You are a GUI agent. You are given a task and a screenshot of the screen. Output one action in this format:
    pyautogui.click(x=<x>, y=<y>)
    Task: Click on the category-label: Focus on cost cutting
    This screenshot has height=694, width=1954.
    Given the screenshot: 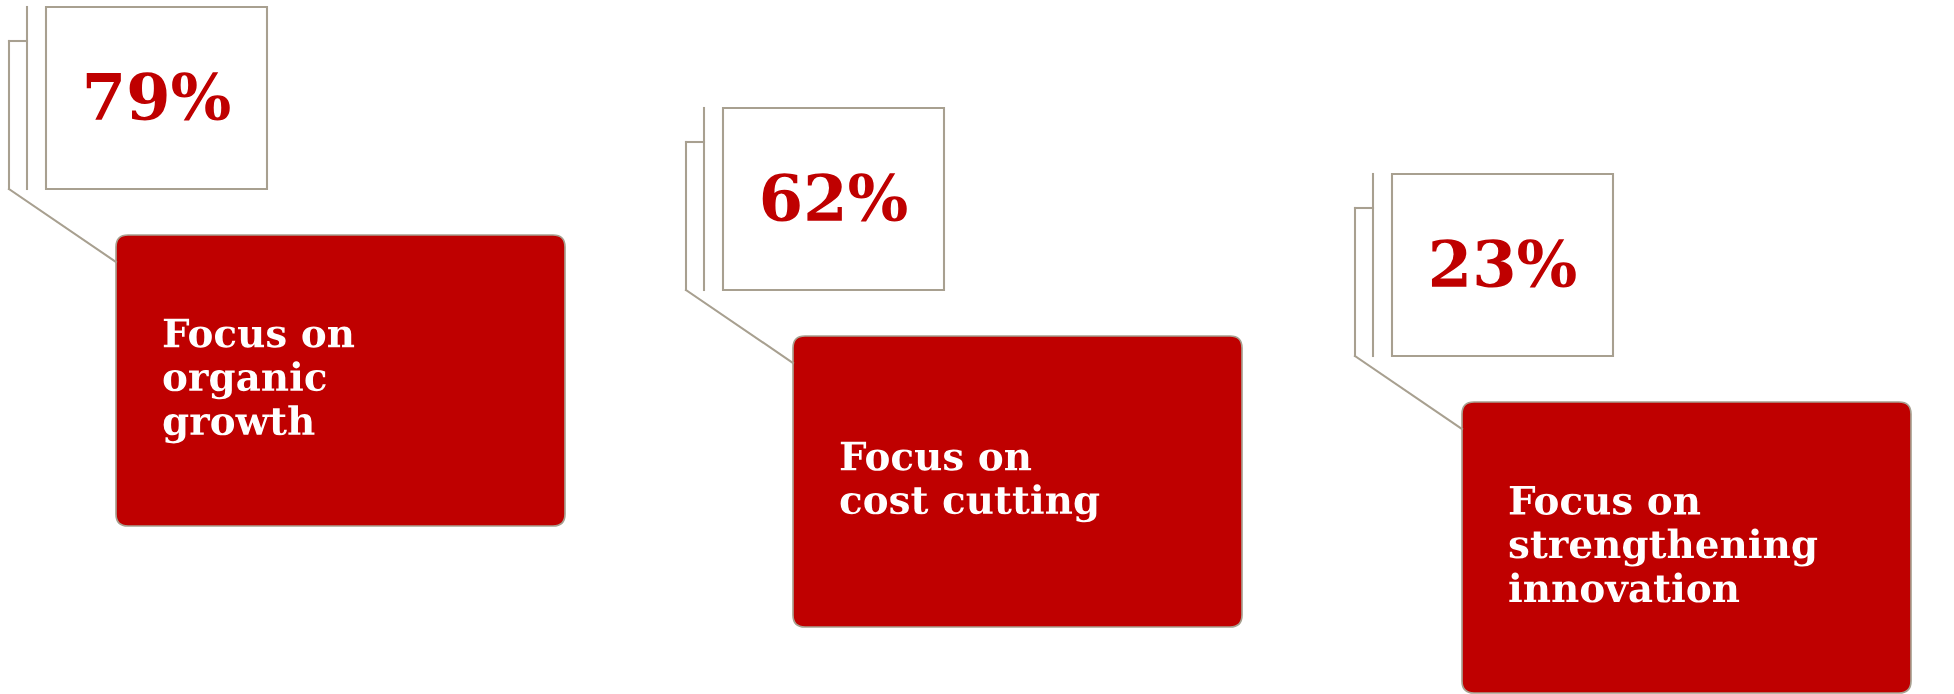 What is the action you would take?
    pyautogui.click(x=970, y=482)
    